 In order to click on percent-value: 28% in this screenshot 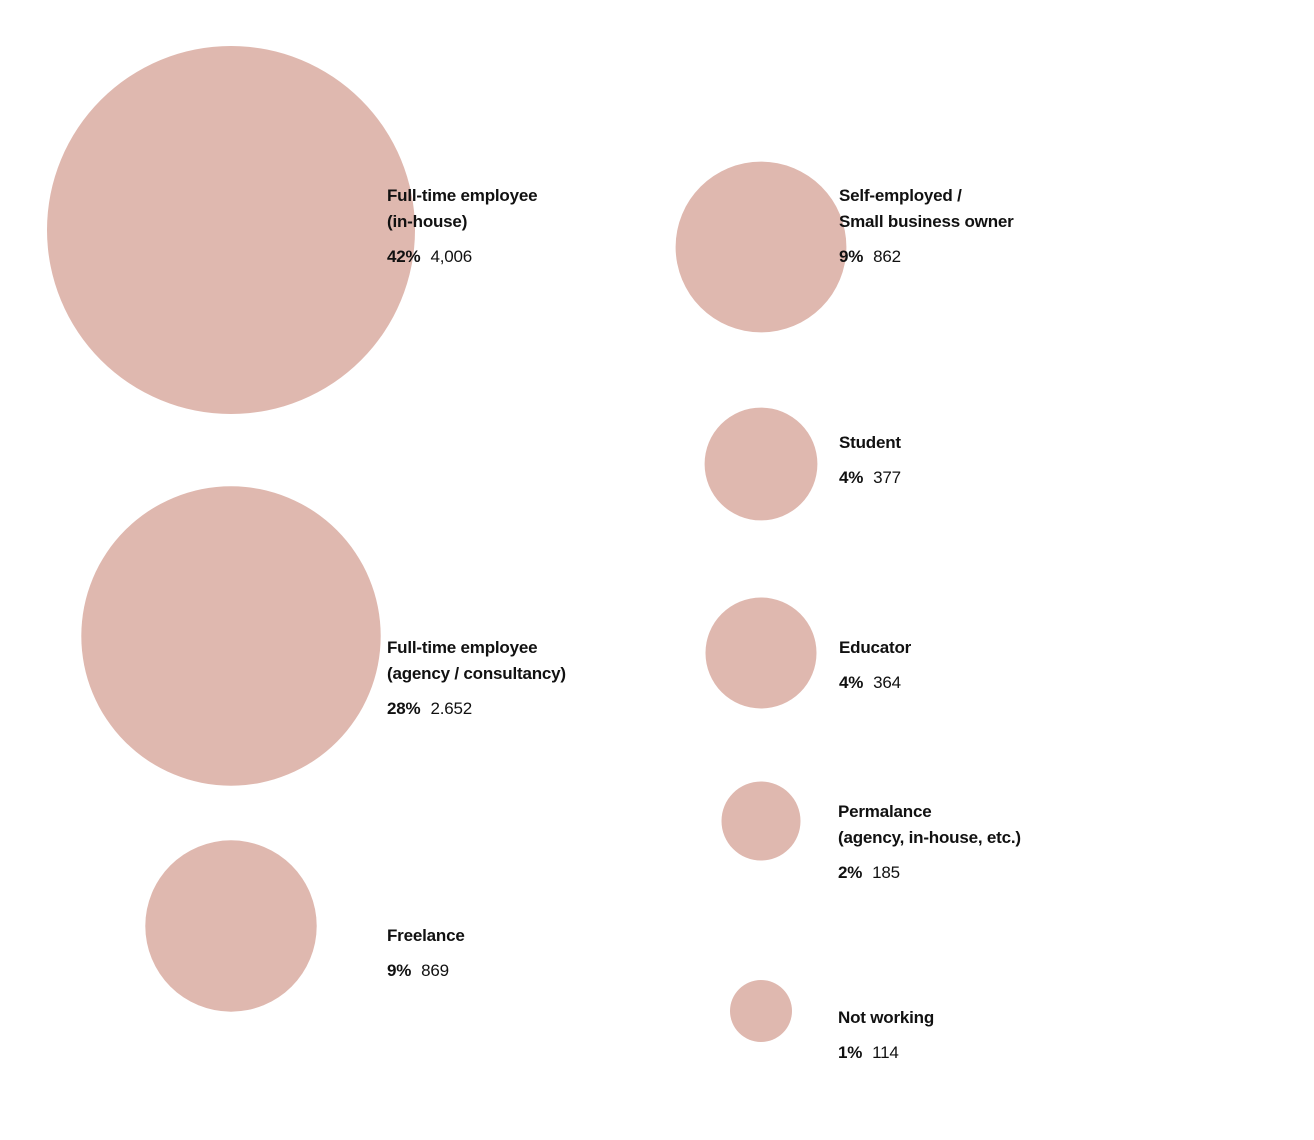, I will do `click(404, 708)`.